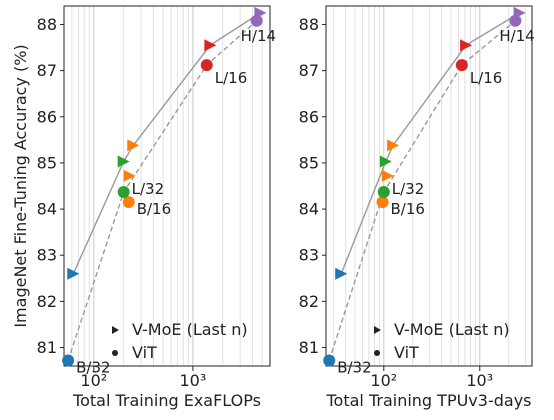 The image size is (554, 420). I want to click on y-axis-title: ImageNet Fine-Tuning Accuracy (%), so click(20, 185).